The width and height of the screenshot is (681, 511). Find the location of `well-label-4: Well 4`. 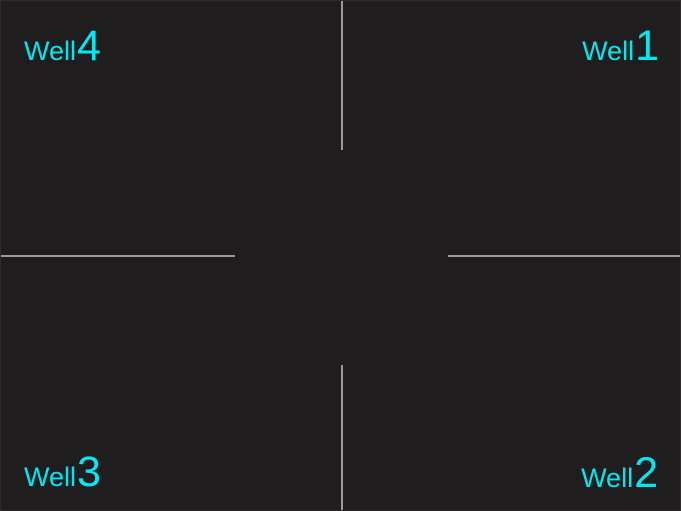

well-label-4: Well 4 is located at coordinates (62, 46).